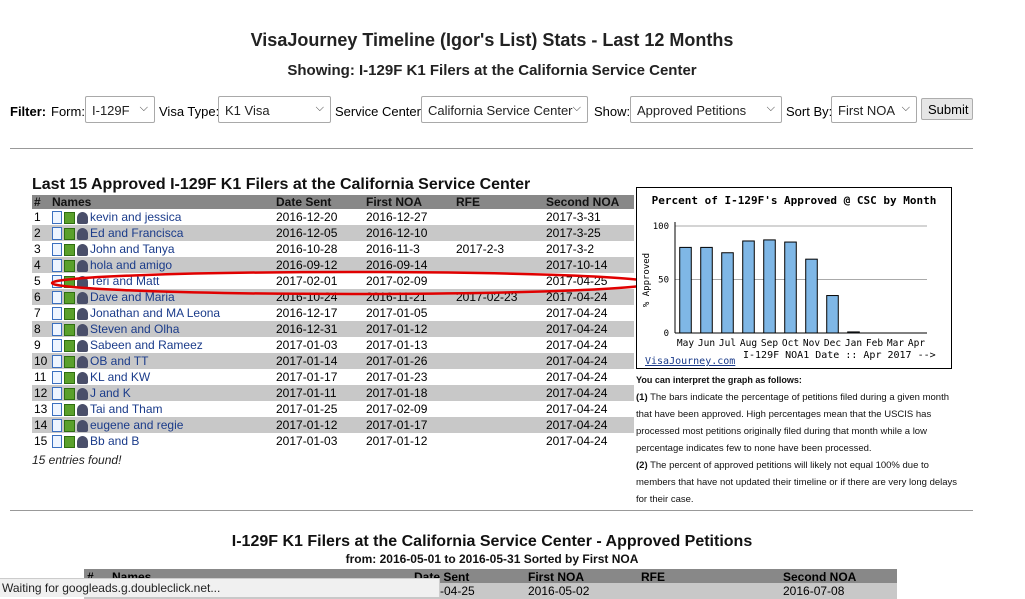 Image resolution: width=1025 pixels, height=599 pixels. Describe the element at coordinates (727, 343) in the screenshot. I see `x-tick-label: Jul` at that location.